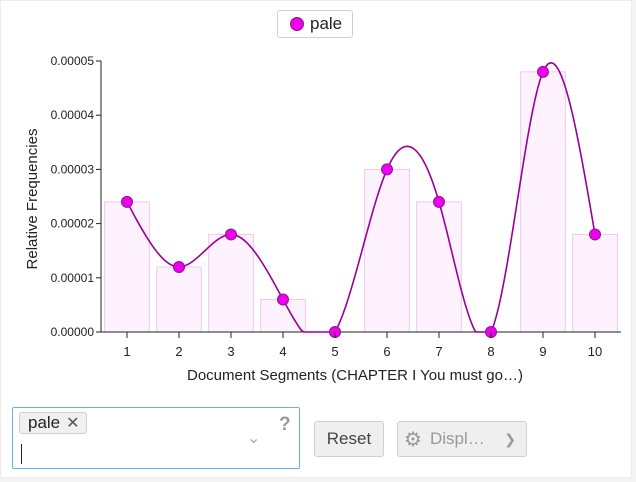 This screenshot has width=636, height=482. What do you see at coordinates (297, 24) in the screenshot?
I see `legend-swatch` at bounding box center [297, 24].